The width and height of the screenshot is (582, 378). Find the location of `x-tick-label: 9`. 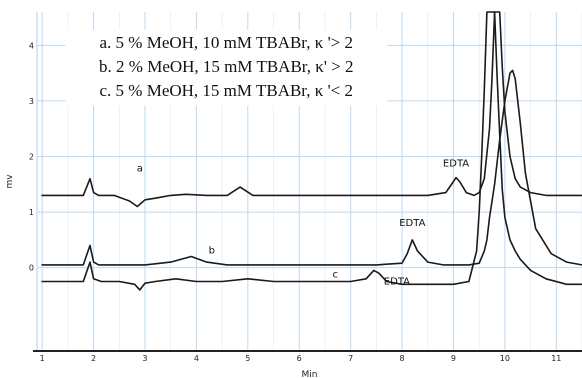

x-tick-label: 9 is located at coordinates (453, 358).